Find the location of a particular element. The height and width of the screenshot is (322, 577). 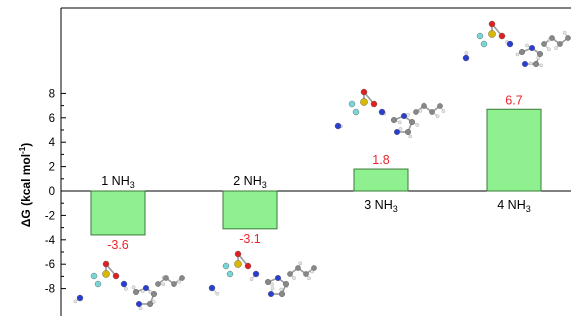

y-tick-label: -8 is located at coordinates (50, 290).